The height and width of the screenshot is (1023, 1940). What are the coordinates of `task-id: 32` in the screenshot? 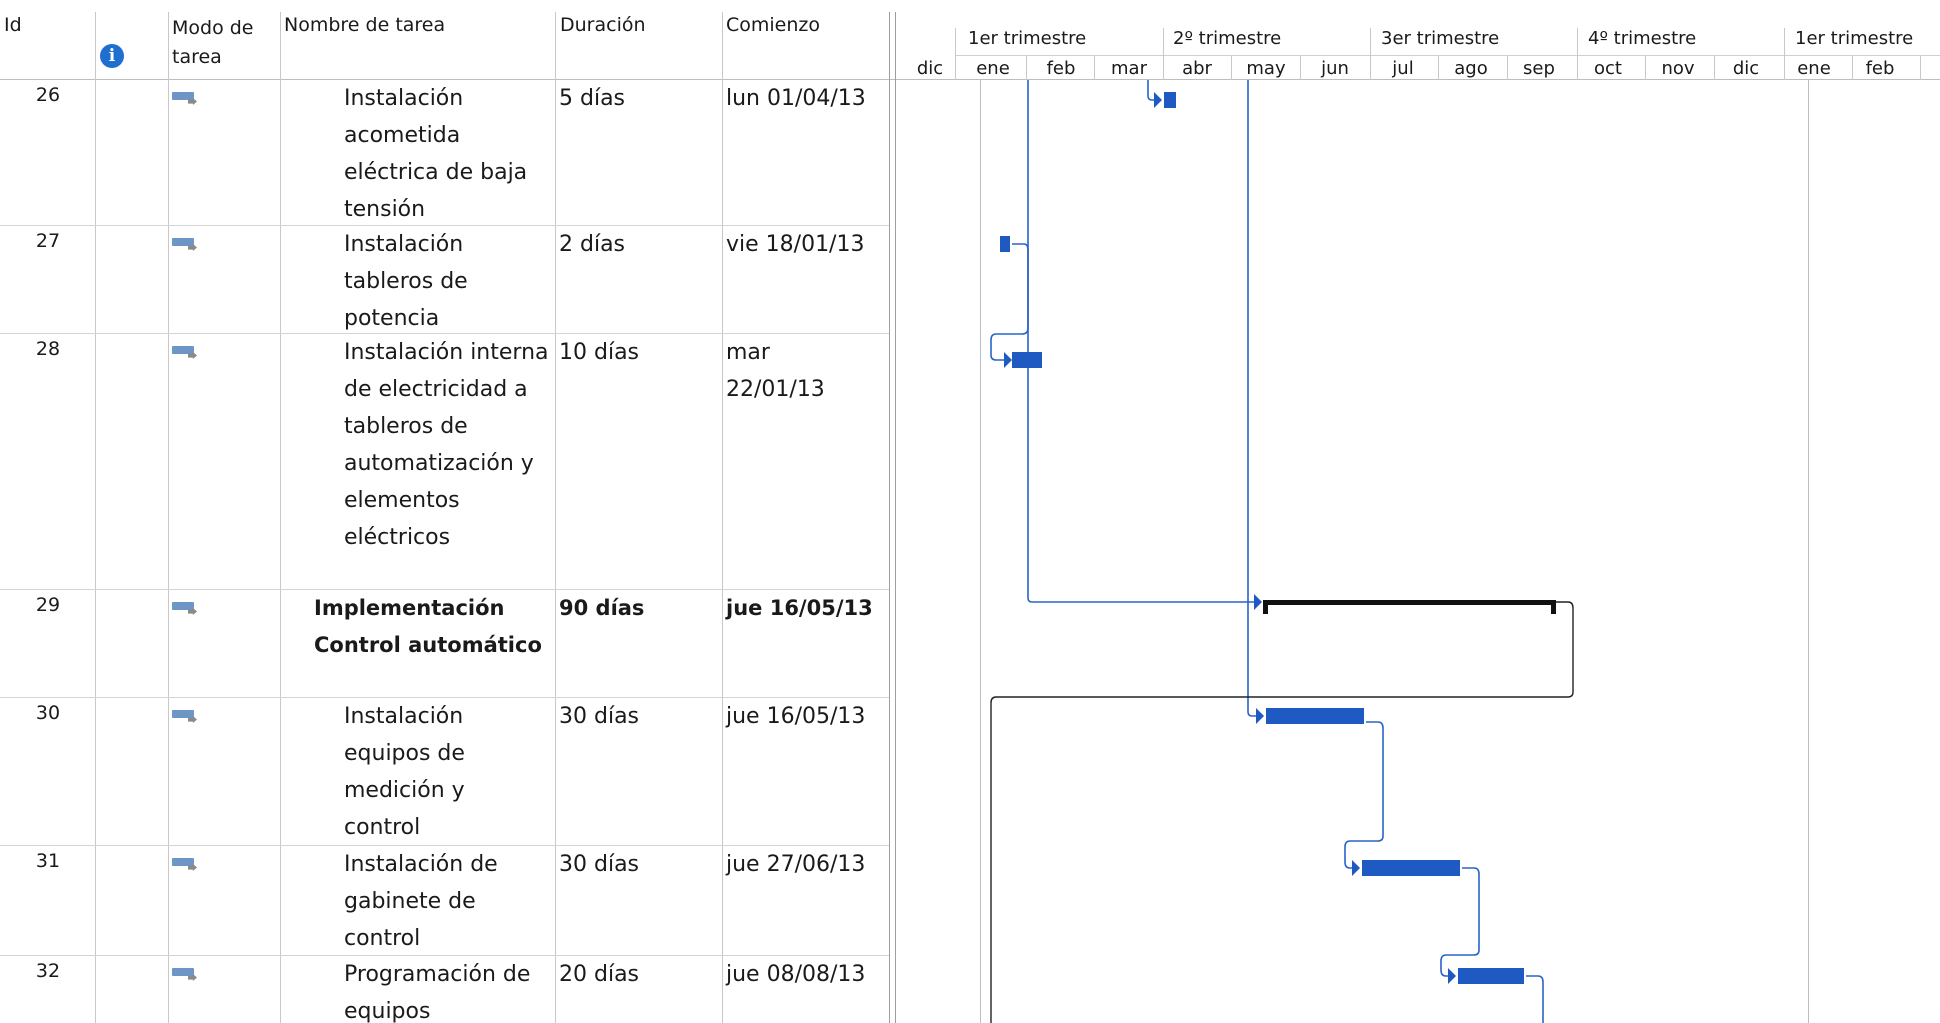 It's located at (48, 971).